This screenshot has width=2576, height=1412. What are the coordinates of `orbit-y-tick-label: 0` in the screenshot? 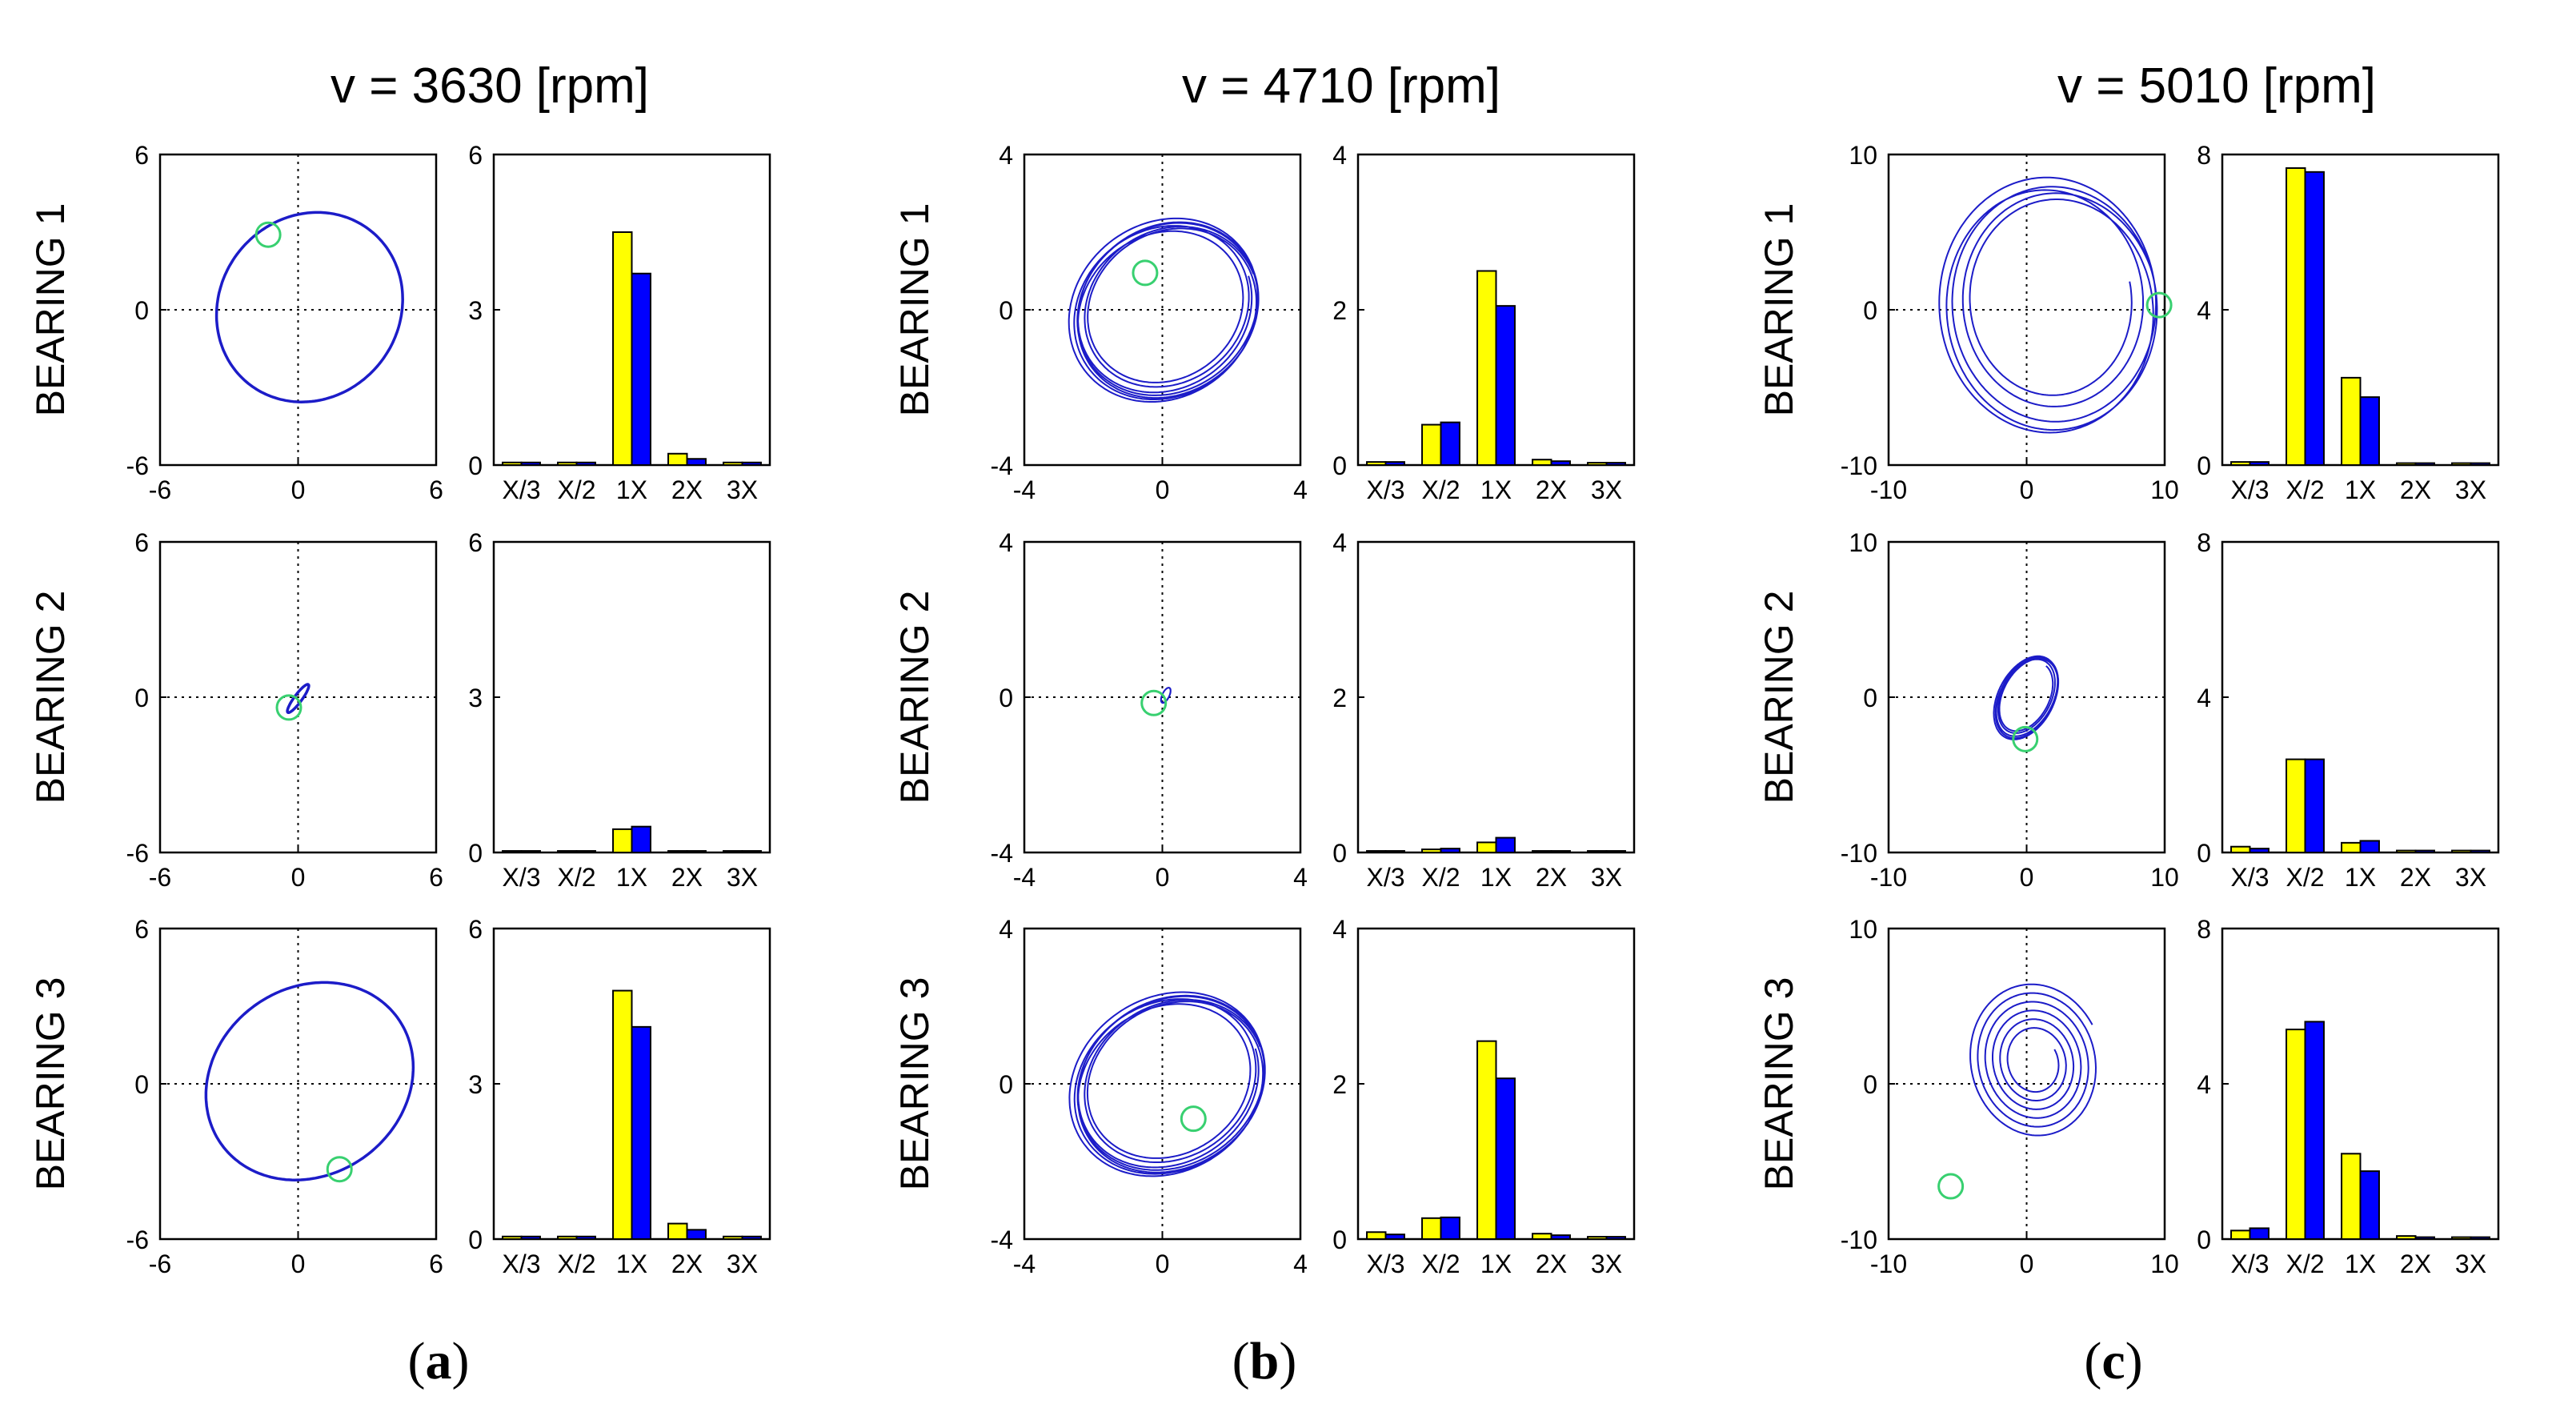 It's located at (141, 1084).